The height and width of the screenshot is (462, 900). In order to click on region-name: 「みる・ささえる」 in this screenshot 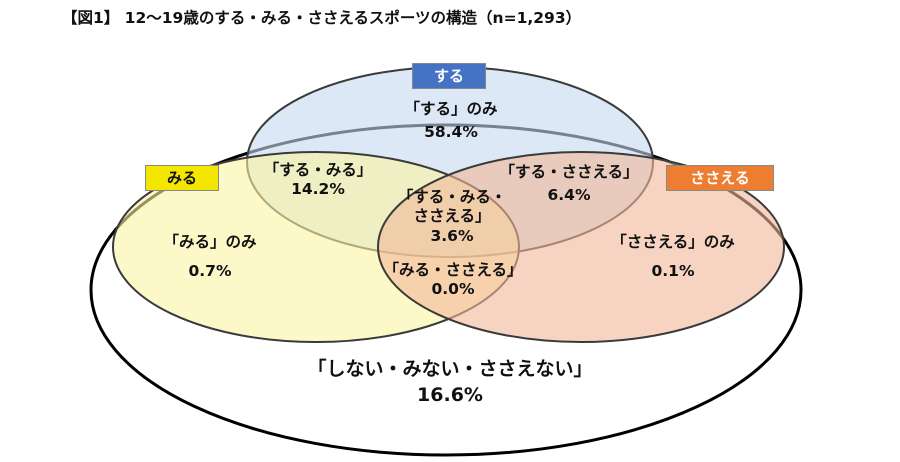, I will do `click(453, 270)`.